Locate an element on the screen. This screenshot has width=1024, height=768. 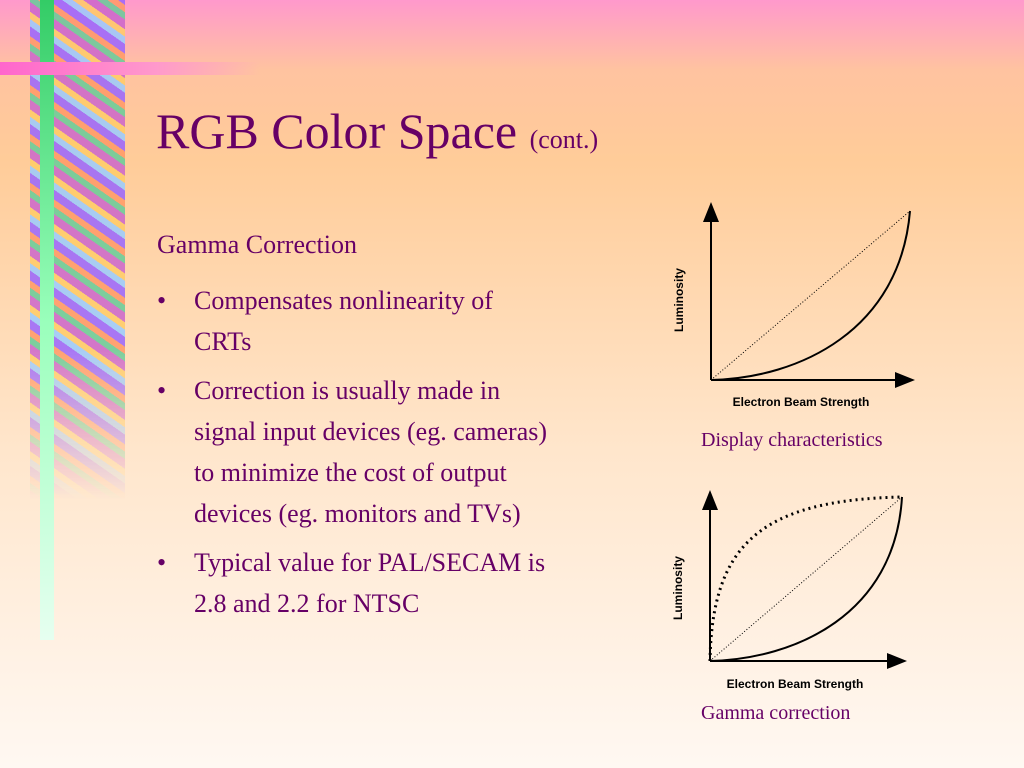
caption: Gamma correction is located at coordinates (775, 713).